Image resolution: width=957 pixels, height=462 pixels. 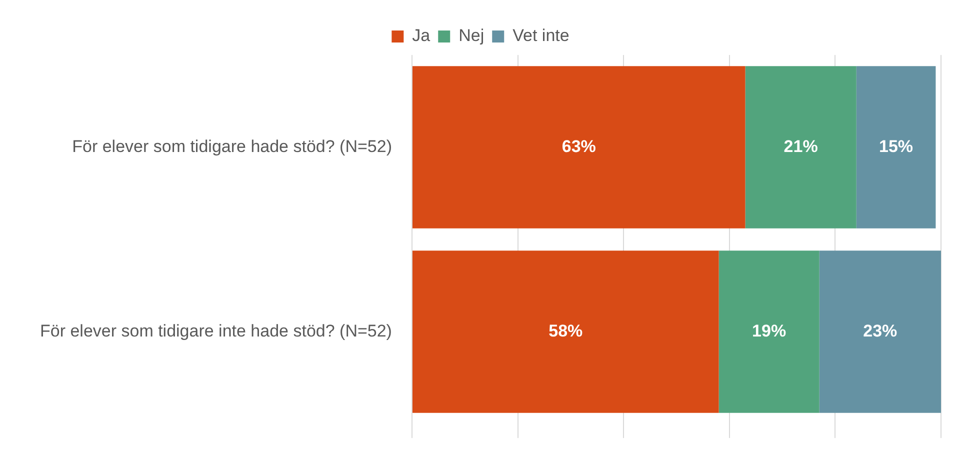 I want to click on data-label: 21%, so click(x=801, y=146).